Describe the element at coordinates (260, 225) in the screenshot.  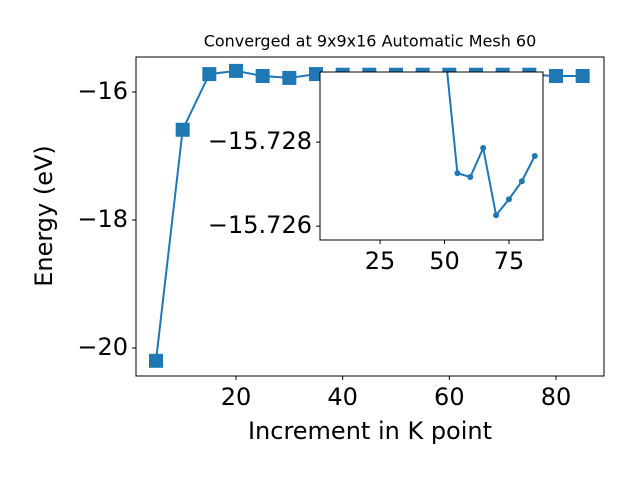
I see `y-tick-label: −15.726` at that location.